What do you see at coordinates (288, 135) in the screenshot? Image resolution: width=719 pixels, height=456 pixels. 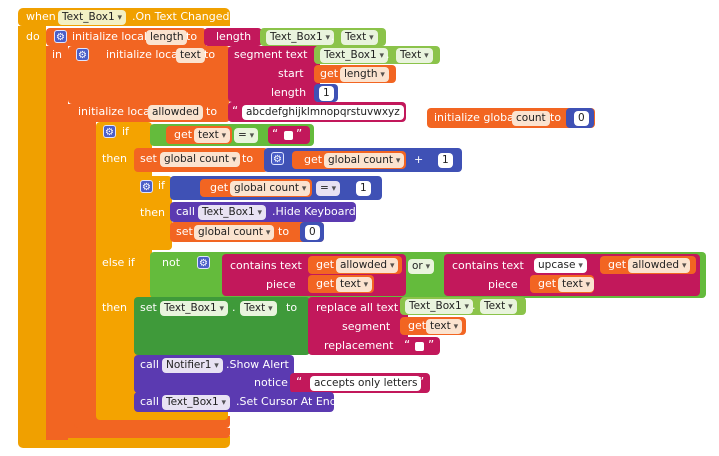 I see `empty-string-value` at bounding box center [288, 135].